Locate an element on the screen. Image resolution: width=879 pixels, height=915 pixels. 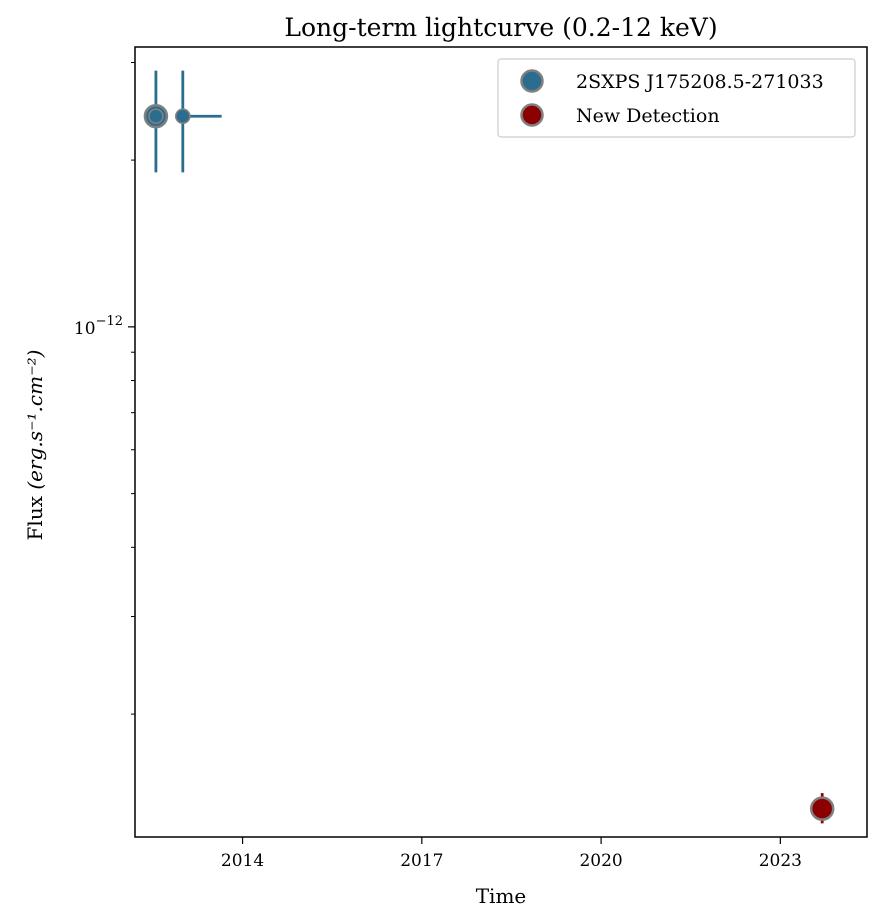
data-point-s1-p0 is located at coordinates (822, 808).